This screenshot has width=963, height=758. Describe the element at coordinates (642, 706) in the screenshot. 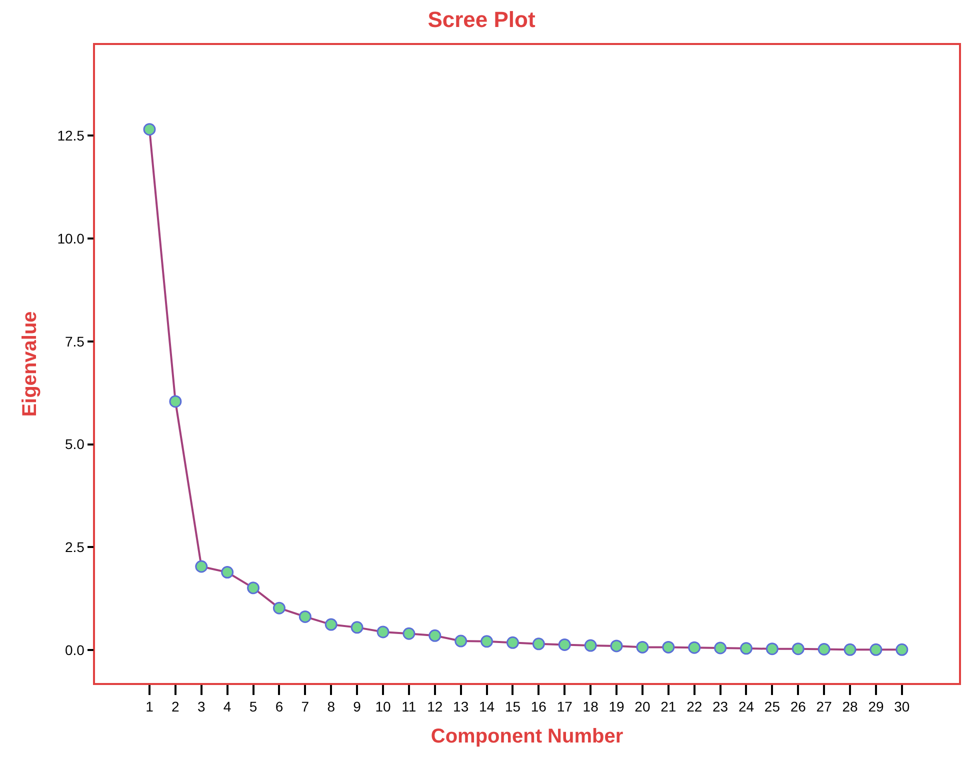

I see `x-tick-label: 20` at that location.